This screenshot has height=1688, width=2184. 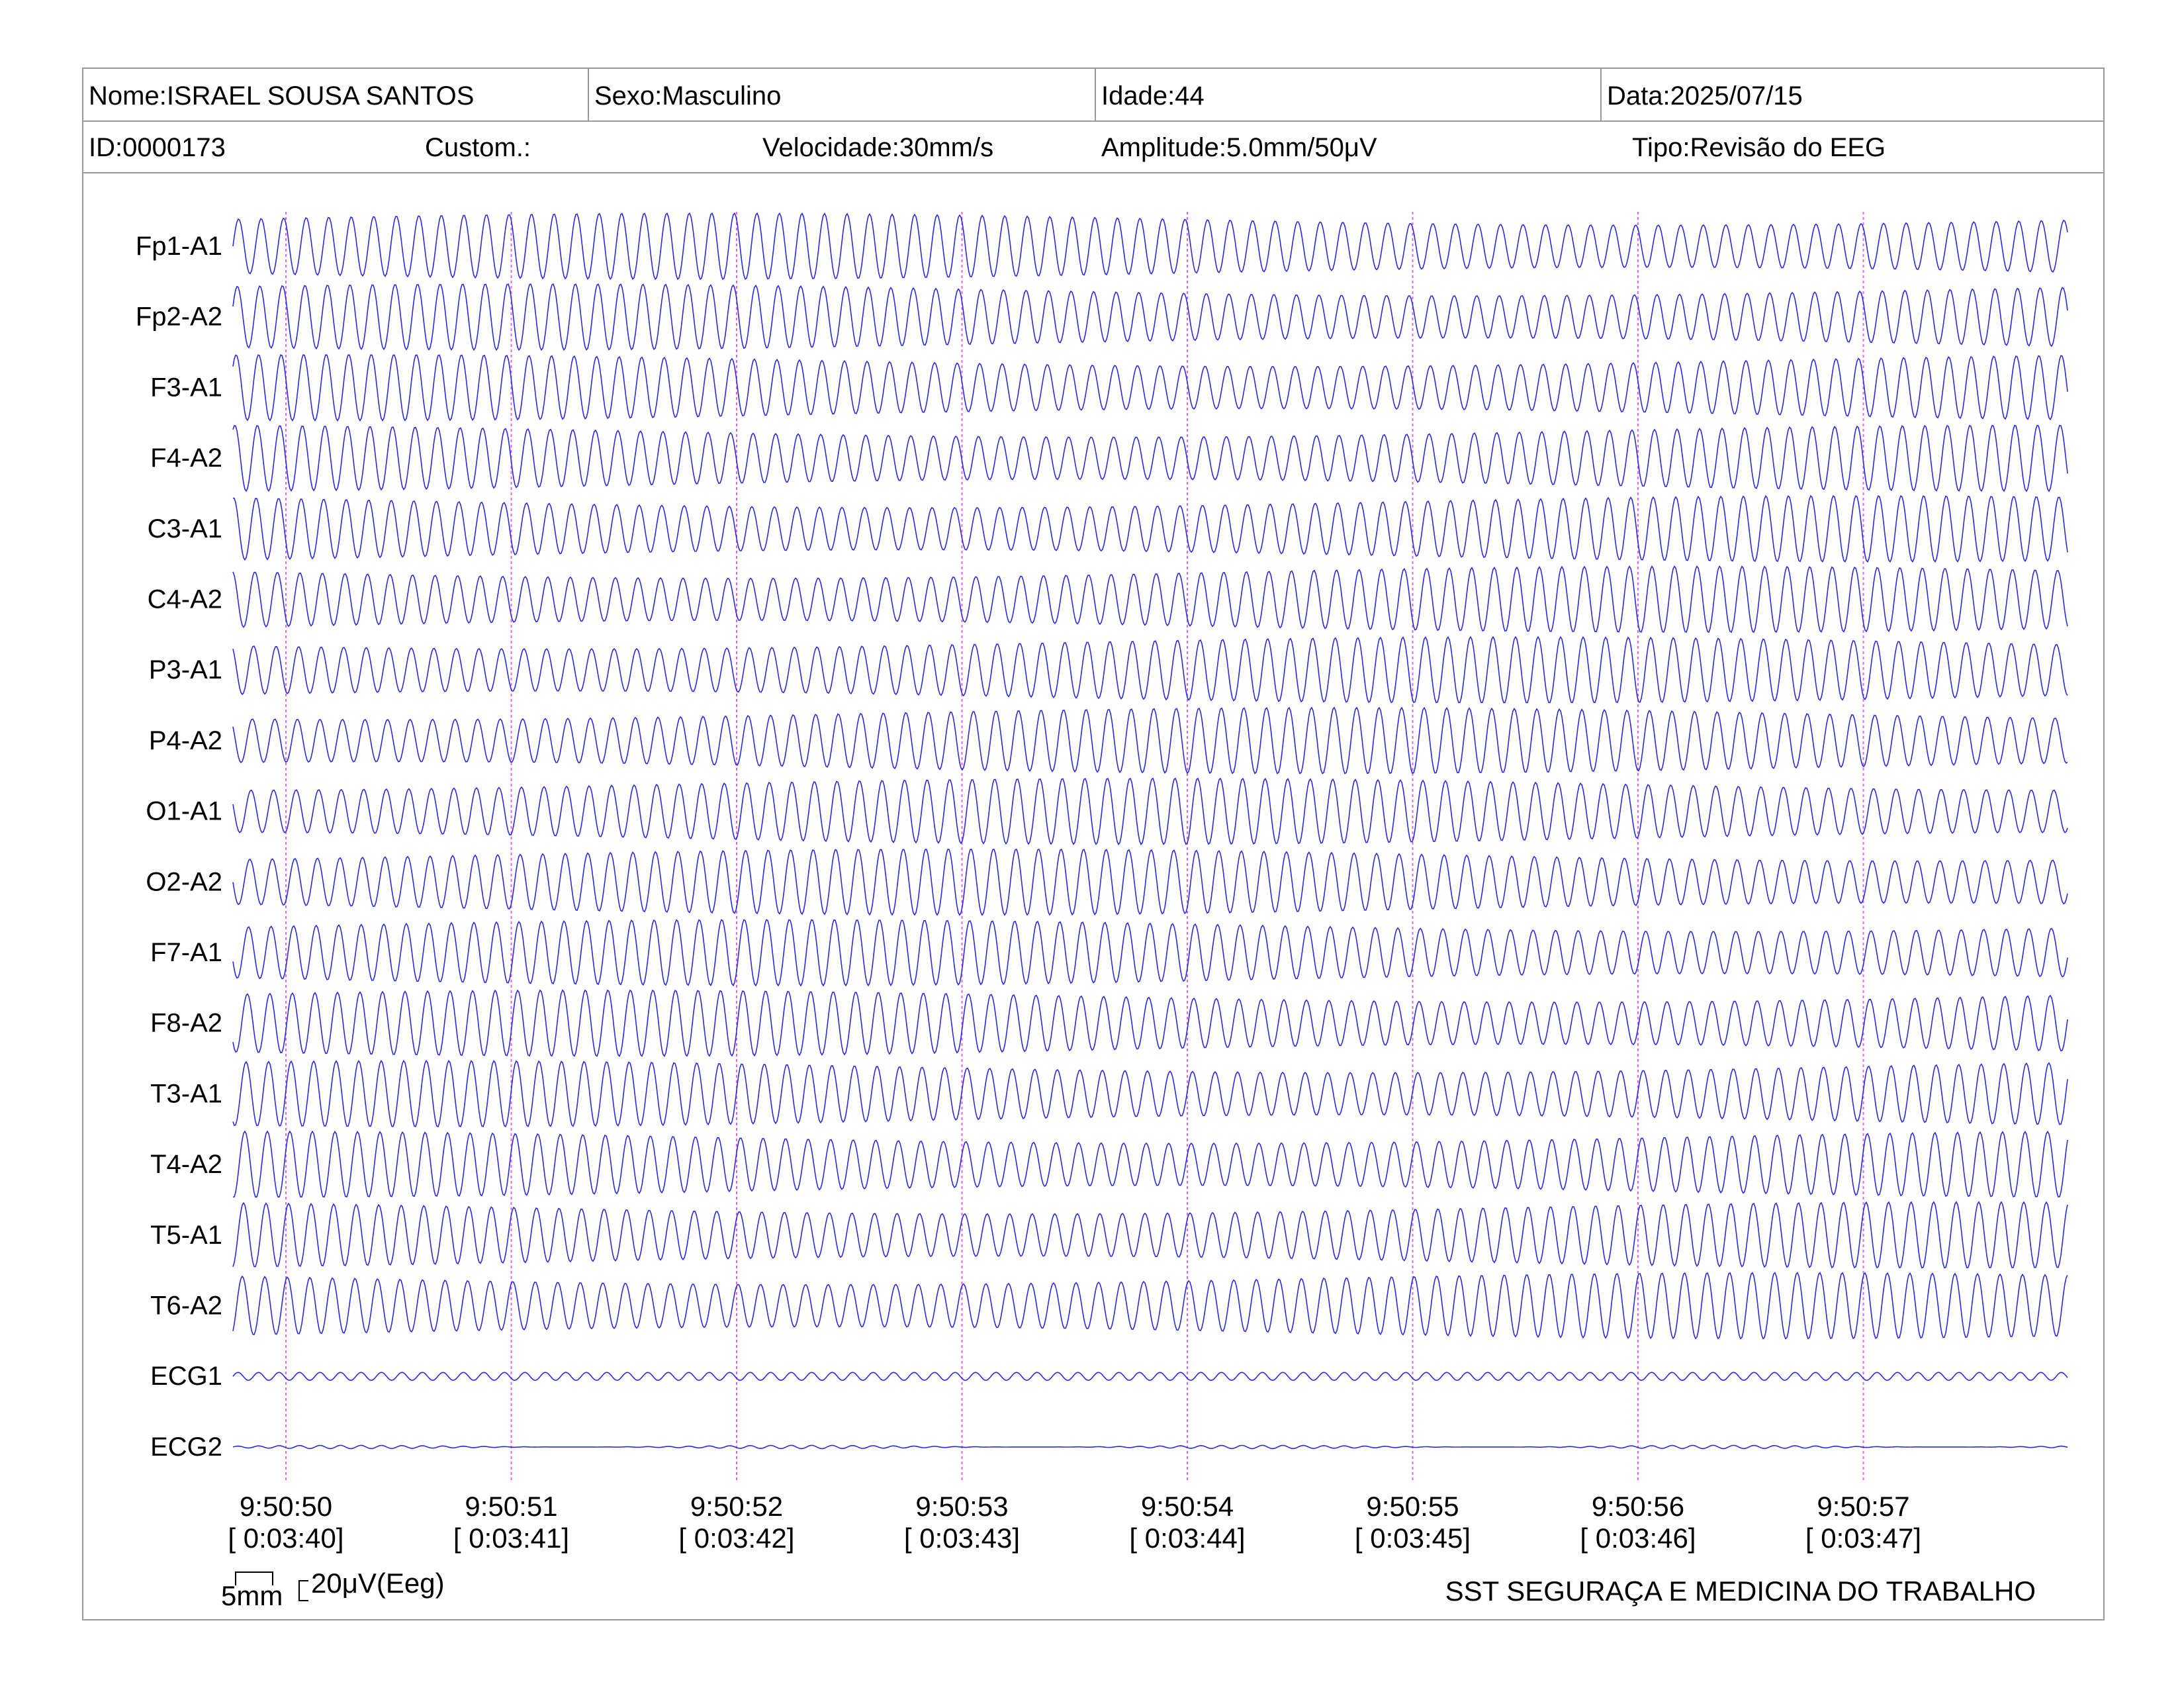 What do you see at coordinates (186, 1164) in the screenshot?
I see `channel-label: T4-A2` at bounding box center [186, 1164].